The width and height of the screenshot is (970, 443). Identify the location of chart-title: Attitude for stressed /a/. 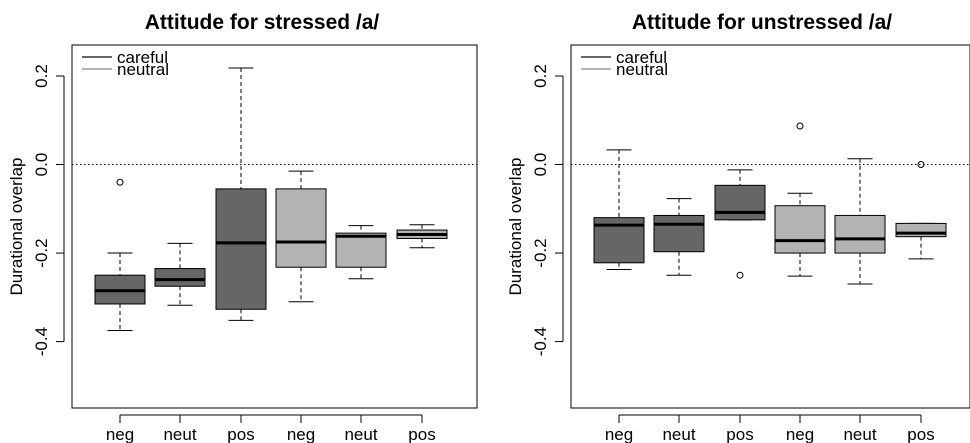
(262, 22).